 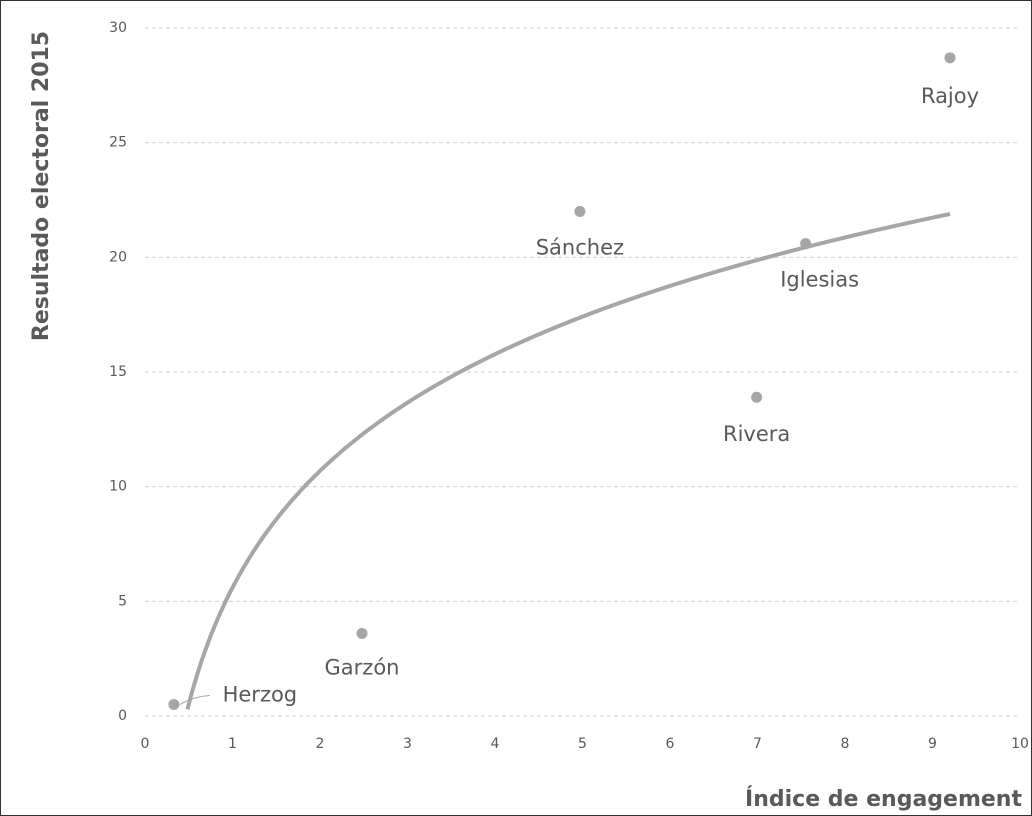 What do you see at coordinates (407, 744) in the screenshot?
I see `x-tick-label: 3` at bounding box center [407, 744].